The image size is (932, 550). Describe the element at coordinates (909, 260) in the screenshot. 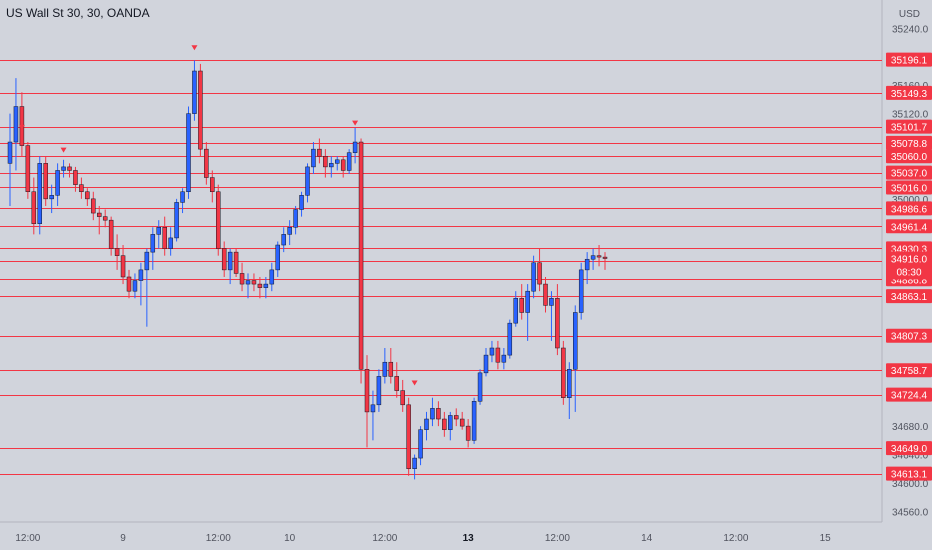

I see `current-price-label: 34916.0` at that location.